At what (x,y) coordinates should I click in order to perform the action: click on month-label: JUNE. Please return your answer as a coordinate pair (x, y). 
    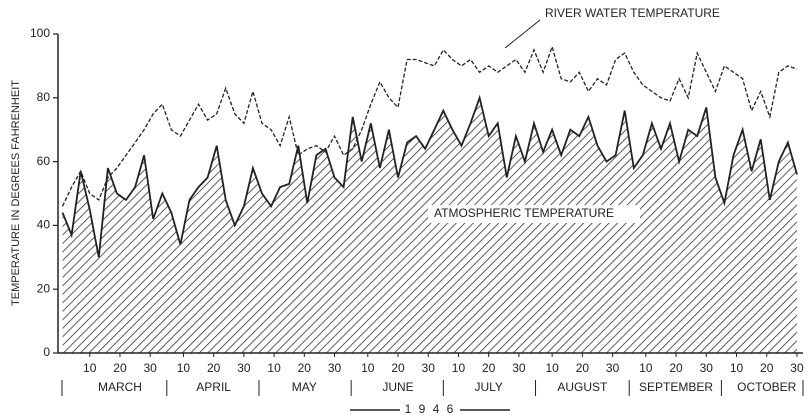
    Looking at the image, I should click on (397, 387).